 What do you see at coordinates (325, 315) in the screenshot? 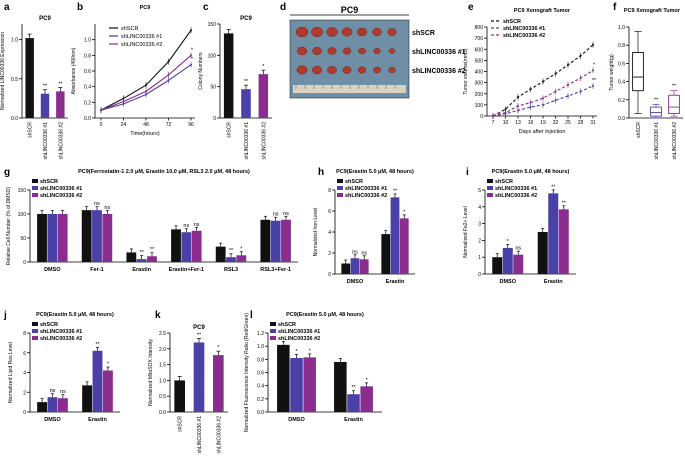
I see `l-title: PC9(Erastin 5.0 μM, 48 hours)` at bounding box center [325, 315].